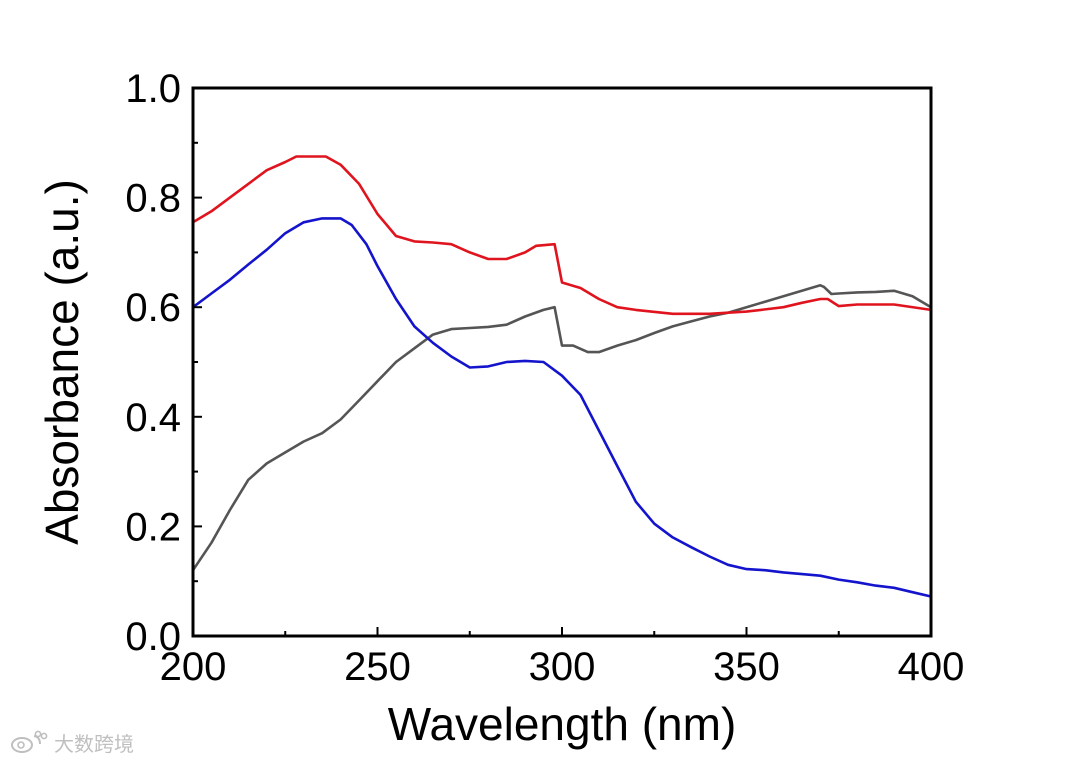  What do you see at coordinates (94, 744) in the screenshot?
I see `watermark-text: 大数跨境` at bounding box center [94, 744].